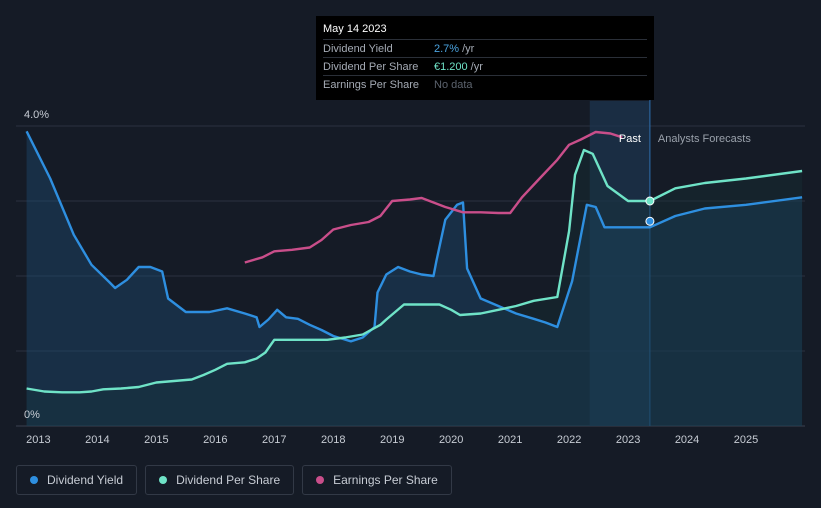 This screenshot has height=508, width=821. I want to click on x-tick-label: 2015, so click(156, 440).